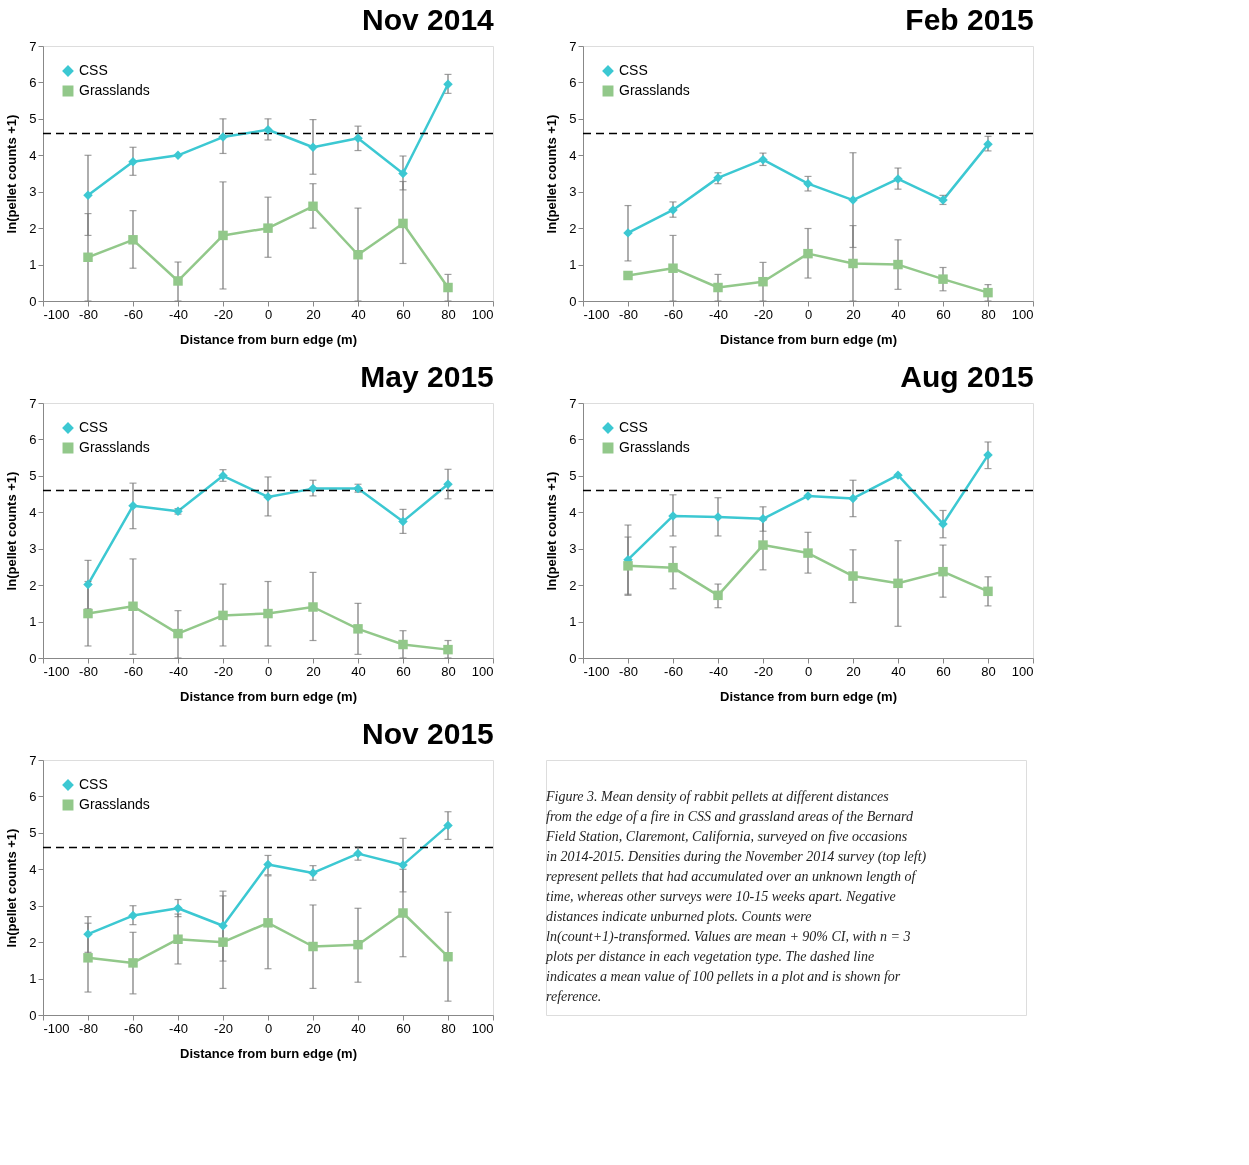 The height and width of the screenshot is (1165, 1249). What do you see at coordinates (969, 19) in the screenshot?
I see `chart-title: Feb 2015` at bounding box center [969, 19].